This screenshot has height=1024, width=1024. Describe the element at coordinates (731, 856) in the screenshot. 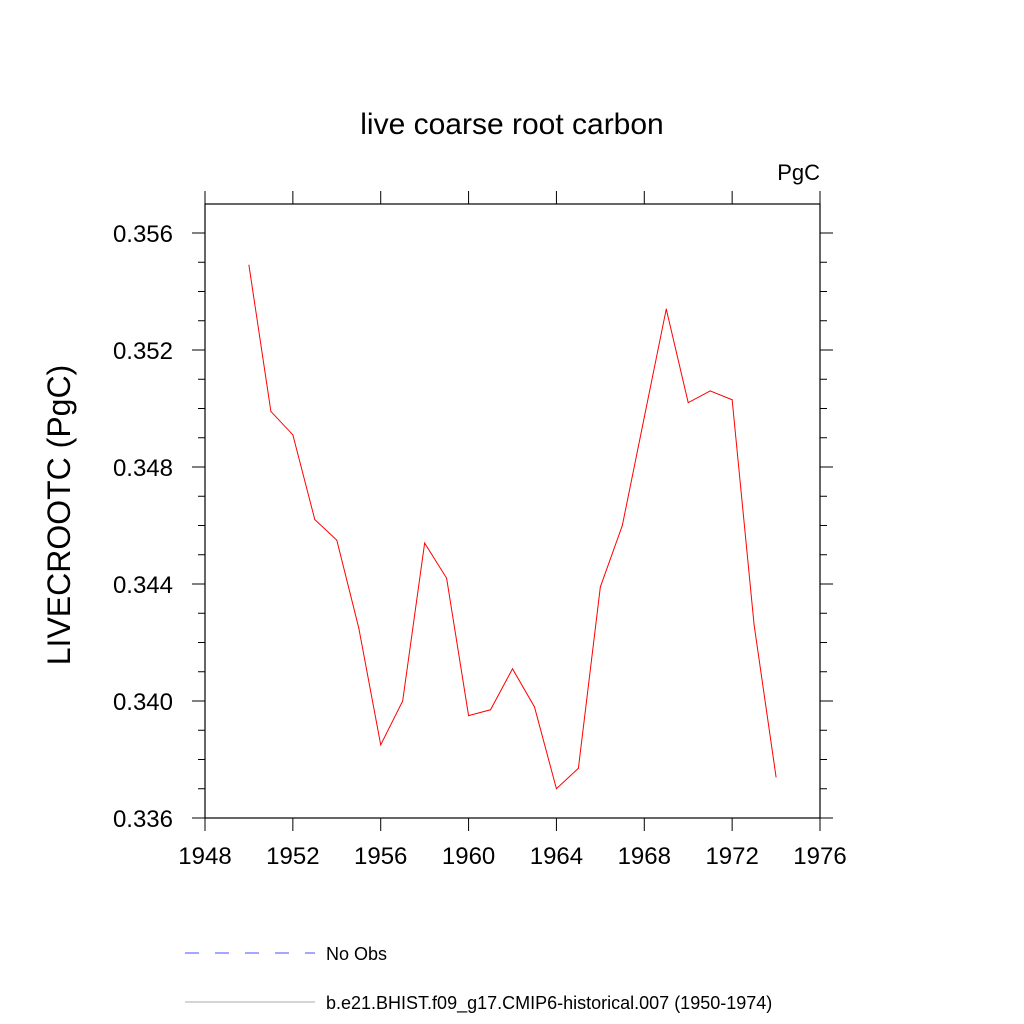

I see `x-tick-label: 1972` at that location.